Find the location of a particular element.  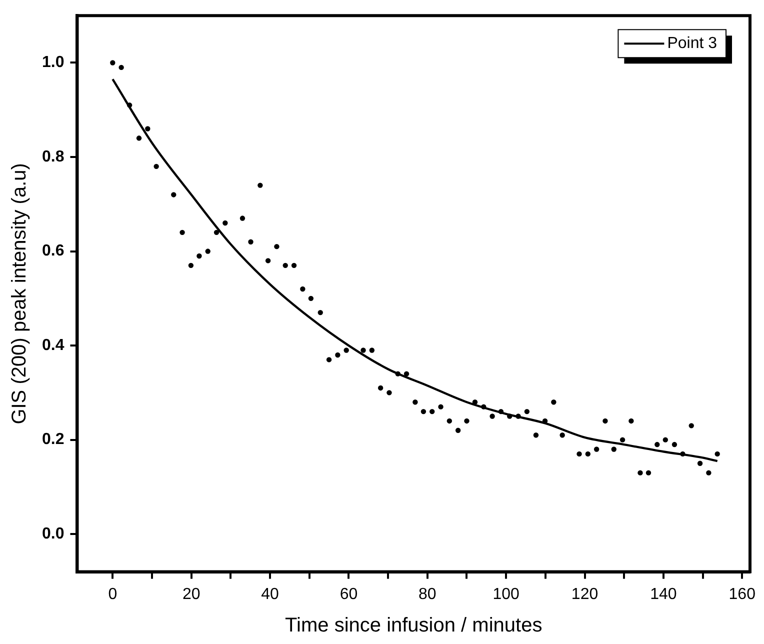

y-tick-label: 0.8 is located at coordinates (53, 157).